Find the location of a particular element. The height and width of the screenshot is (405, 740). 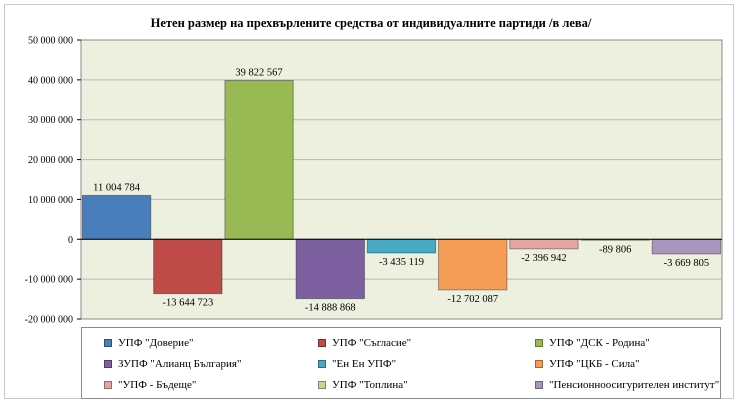

y-tick-label: -20 000 000 is located at coordinates (49, 320).